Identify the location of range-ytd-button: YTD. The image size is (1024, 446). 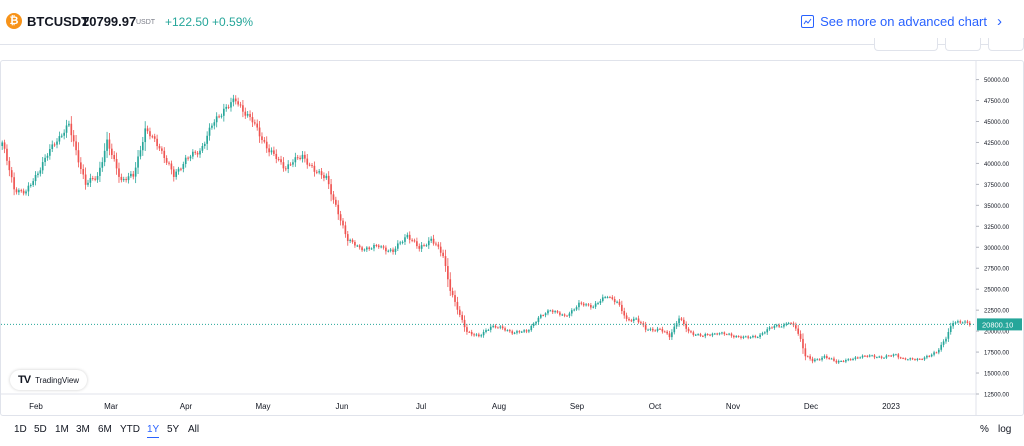
(130, 429).